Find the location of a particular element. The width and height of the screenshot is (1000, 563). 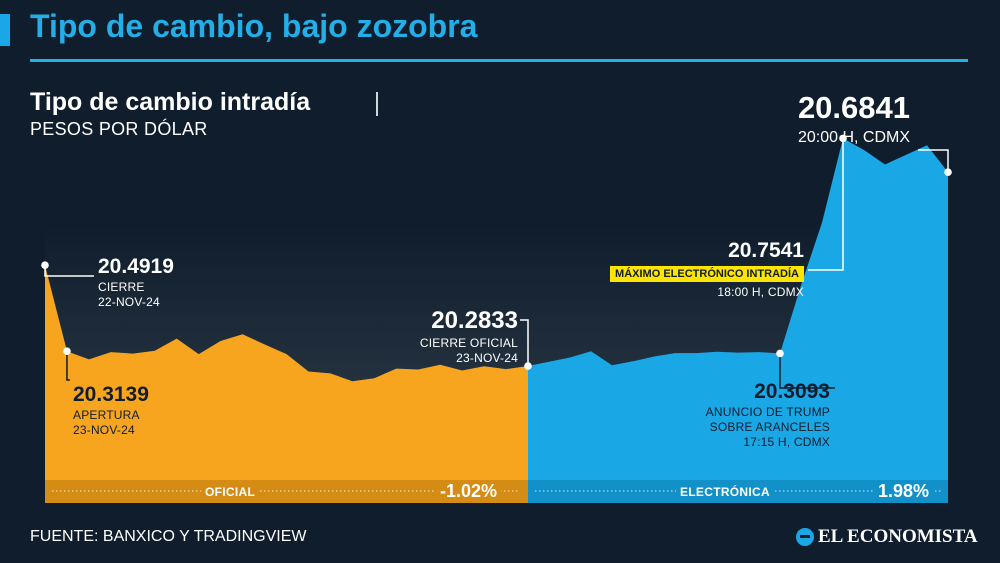

oficial-series-label: OFICIAL is located at coordinates (230, 492).